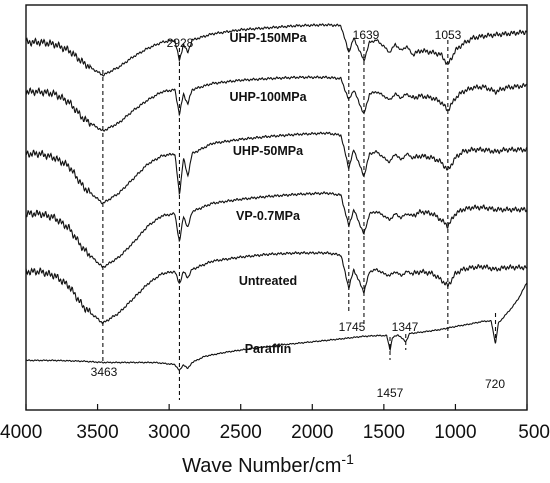 Image resolution: width=550 pixels, height=483 pixels. What do you see at coordinates (312, 432) in the screenshot?
I see `x-tick-label: 2000` at bounding box center [312, 432].